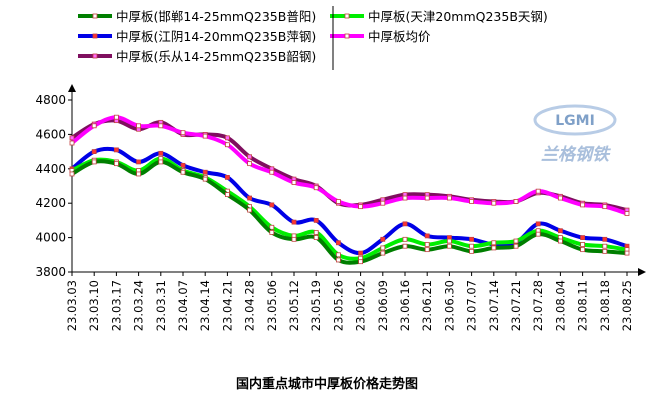 Image resolution: width=654 pixels, height=400 pixels. Describe the element at coordinates (216, 36) in the screenshot. I see `legend-label: 中厚板(江阴14-20mmQ235B萍钢)` at that location.